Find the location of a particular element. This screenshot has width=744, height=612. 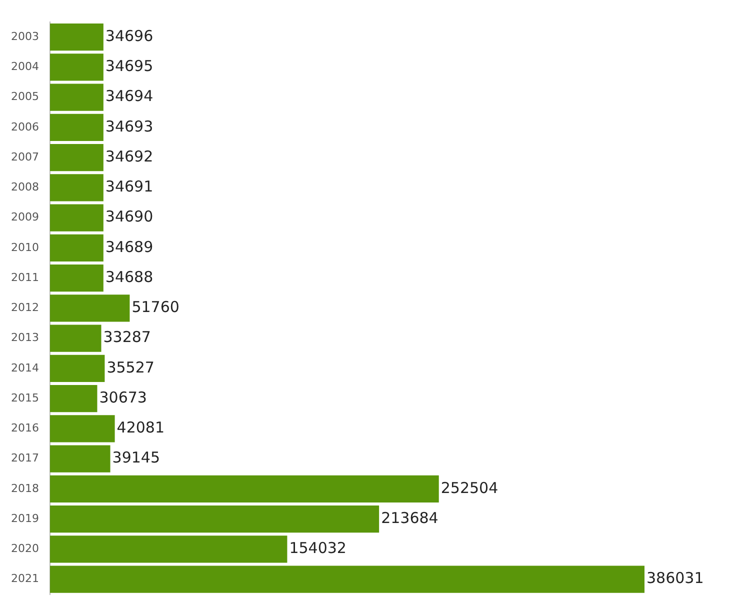

y-tick-label: 2011 is located at coordinates (24, 277).